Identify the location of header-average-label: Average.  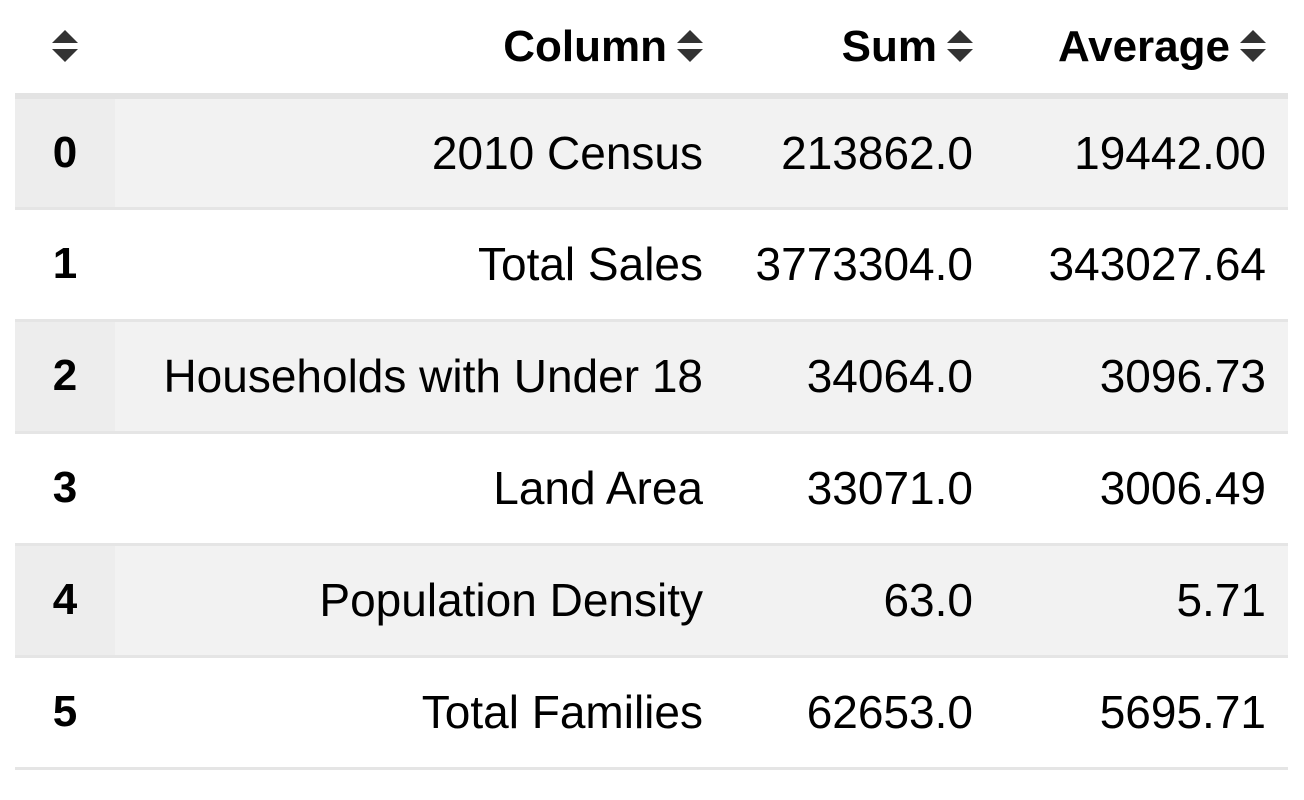
(1143, 46).